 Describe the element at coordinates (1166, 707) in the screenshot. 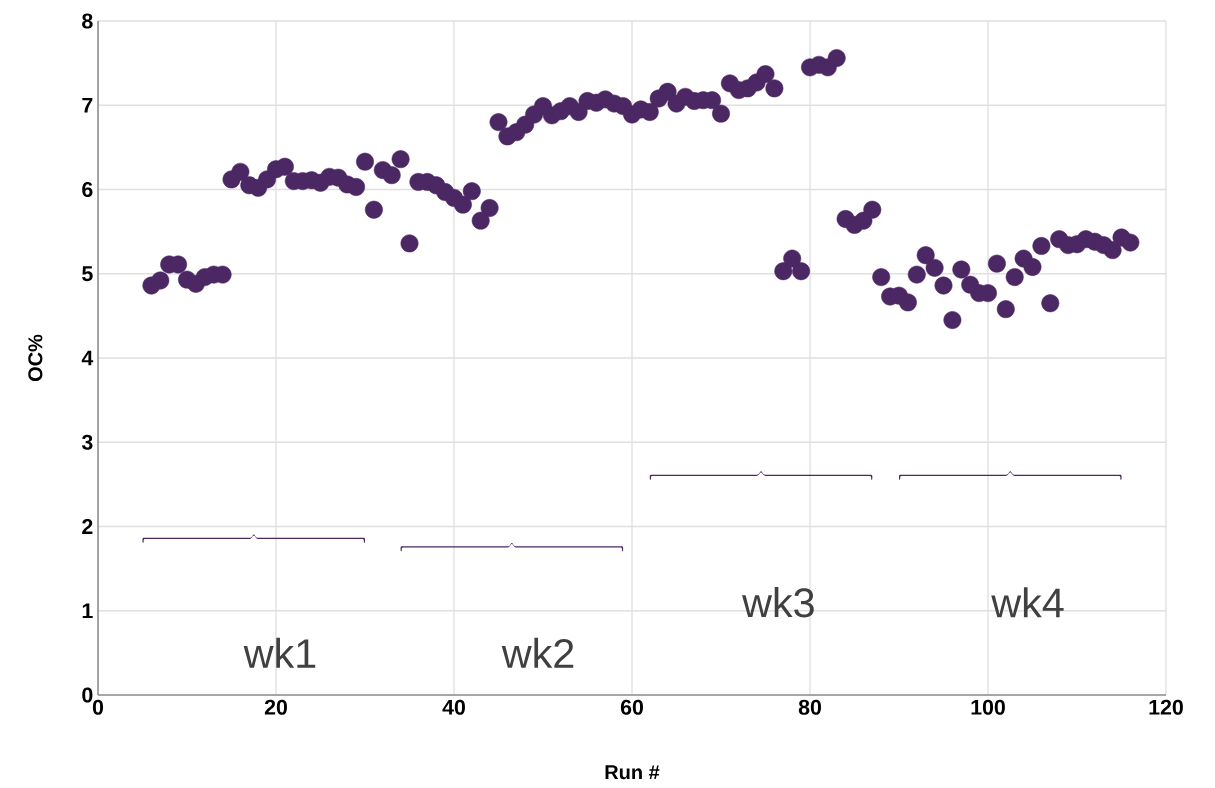

I see `x-tick-label: 120` at that location.